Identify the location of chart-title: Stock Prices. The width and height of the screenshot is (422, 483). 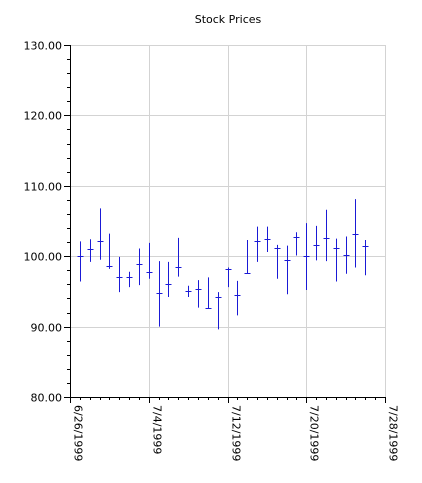
(228, 19).